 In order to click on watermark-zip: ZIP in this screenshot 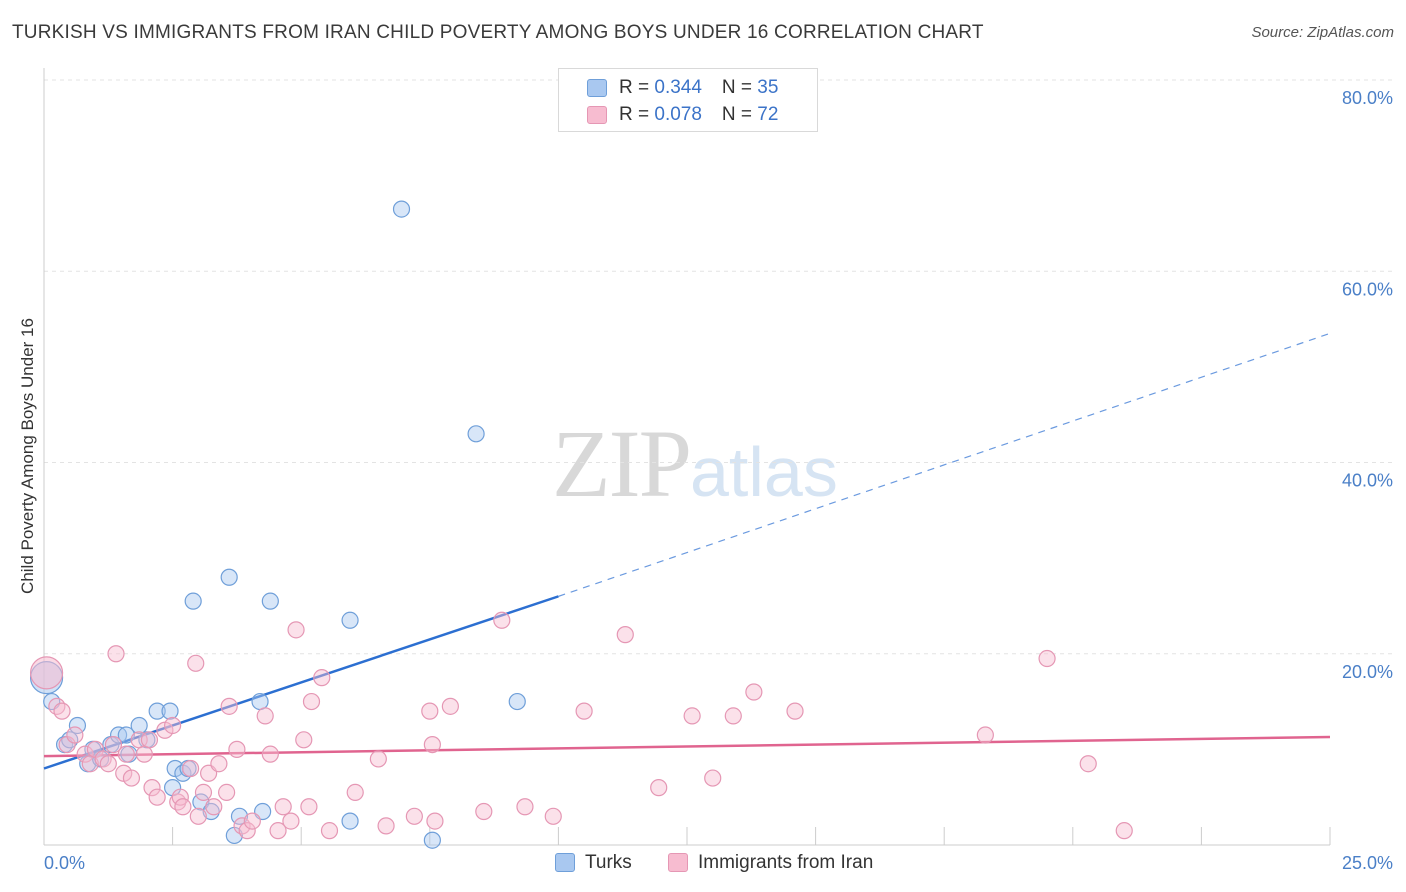, I will do `click(622, 463)`.